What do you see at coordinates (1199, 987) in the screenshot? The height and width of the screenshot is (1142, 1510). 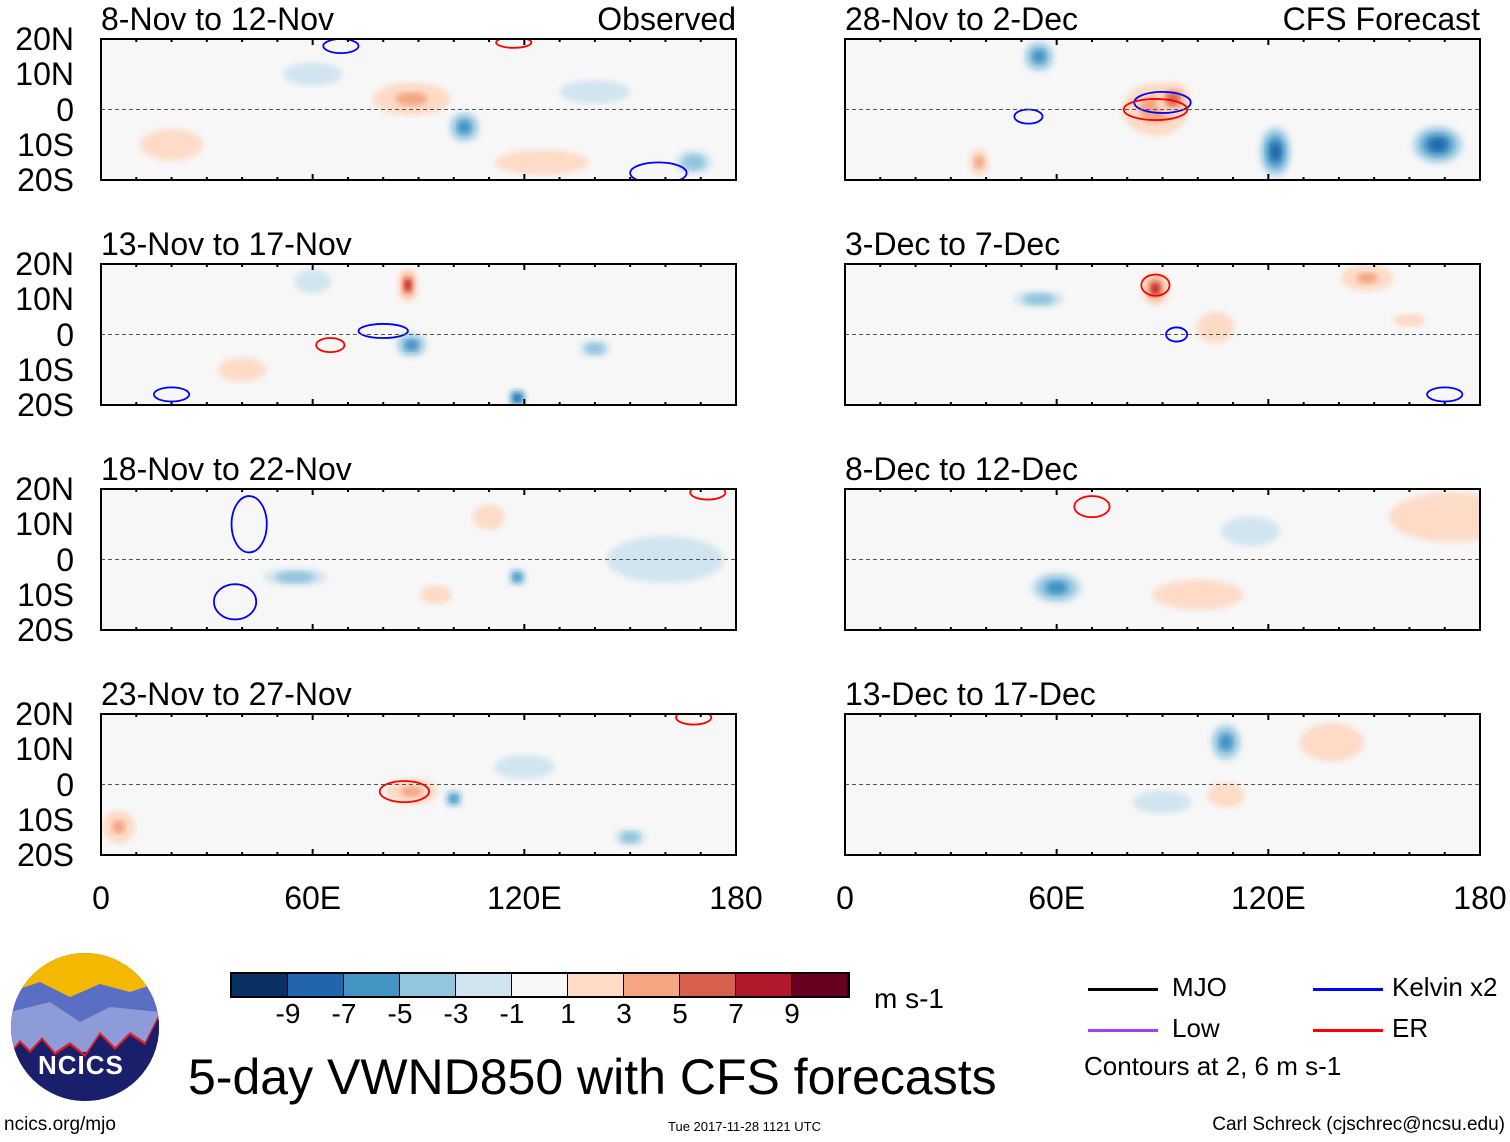 I see `legend-label: MJO` at bounding box center [1199, 987].